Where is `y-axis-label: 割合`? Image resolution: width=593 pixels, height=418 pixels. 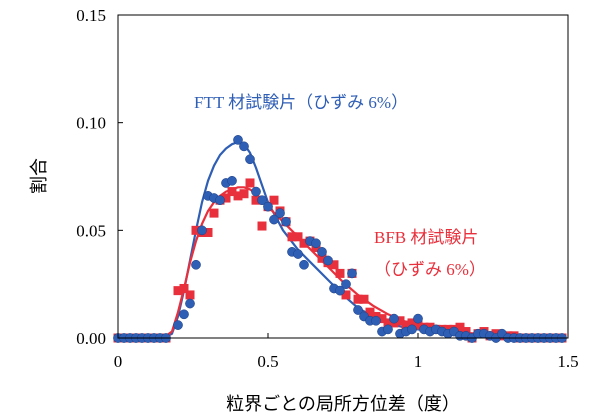 y-axis-label: 割合 is located at coordinates (39, 176).